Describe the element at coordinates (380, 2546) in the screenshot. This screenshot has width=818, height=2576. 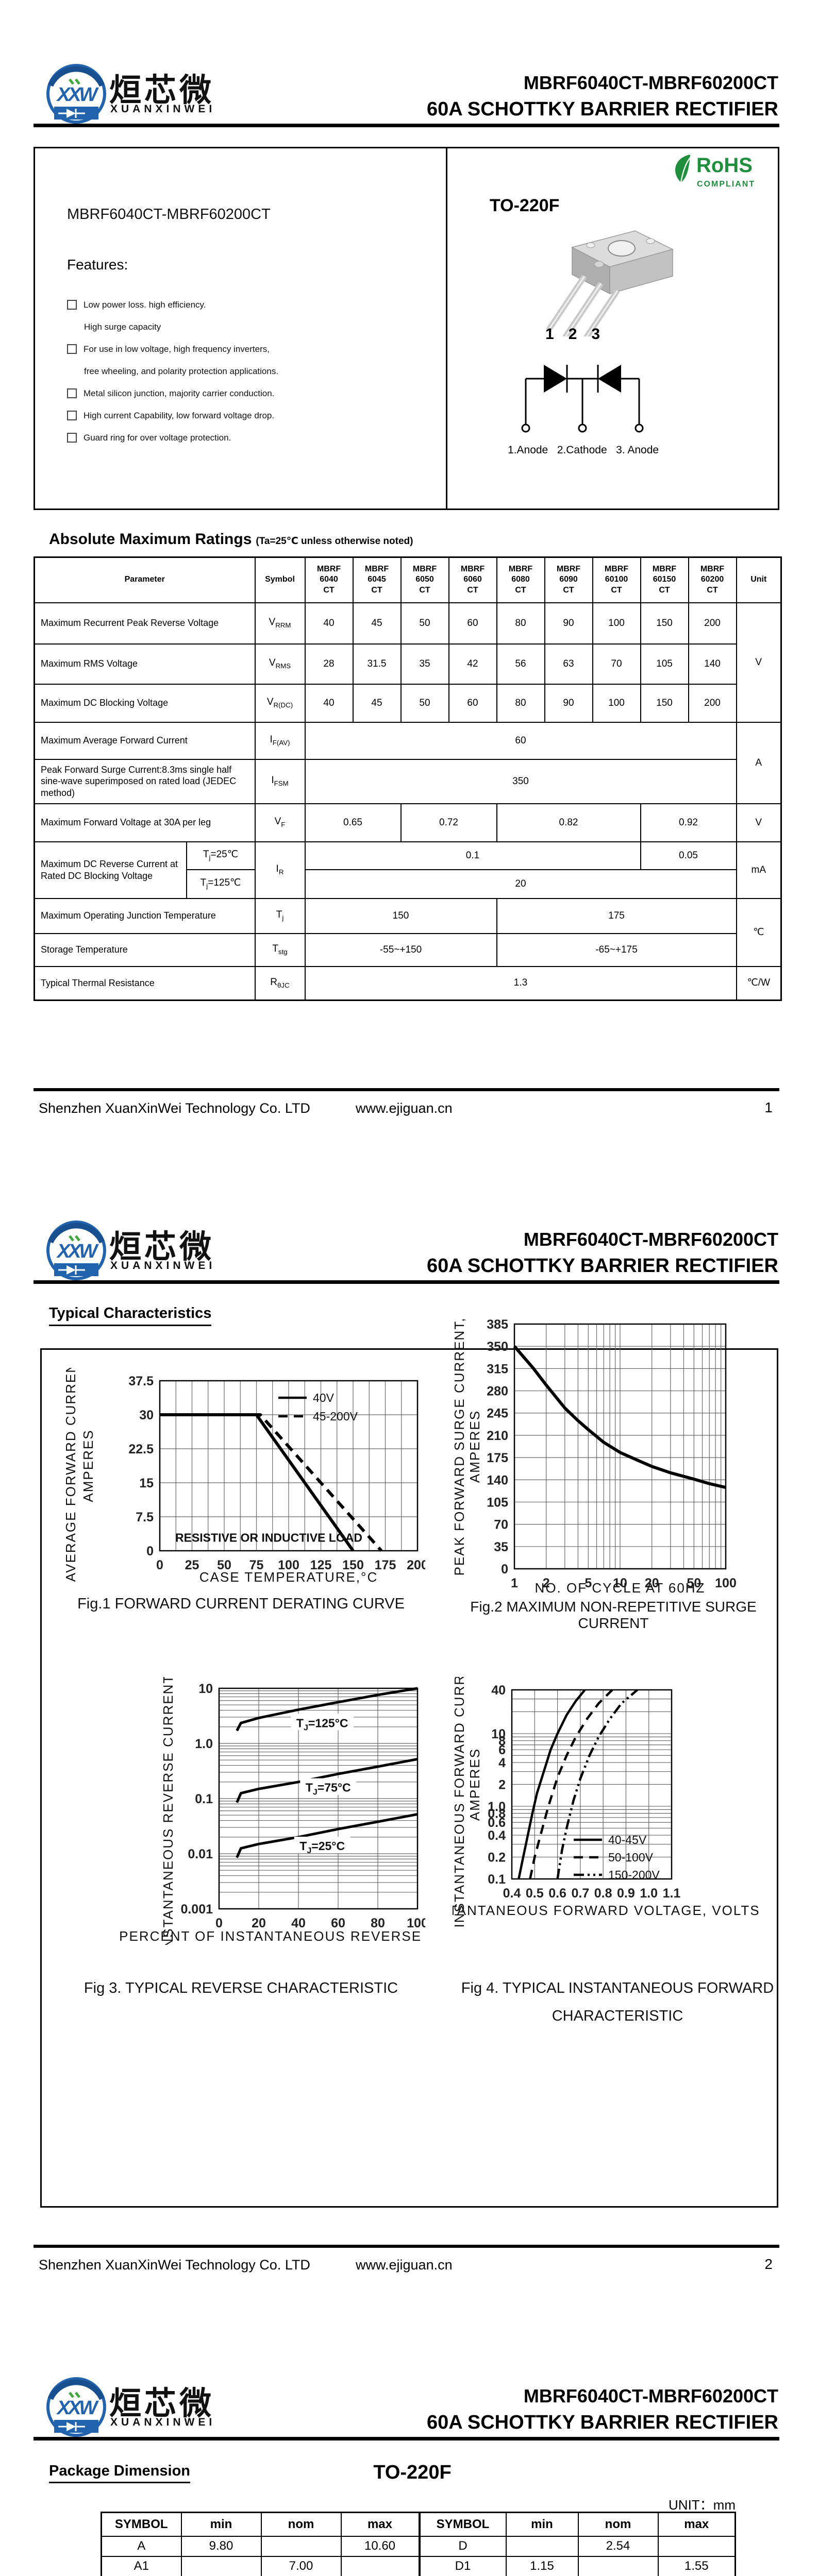
I see `dim-cell: 10.60` at that location.